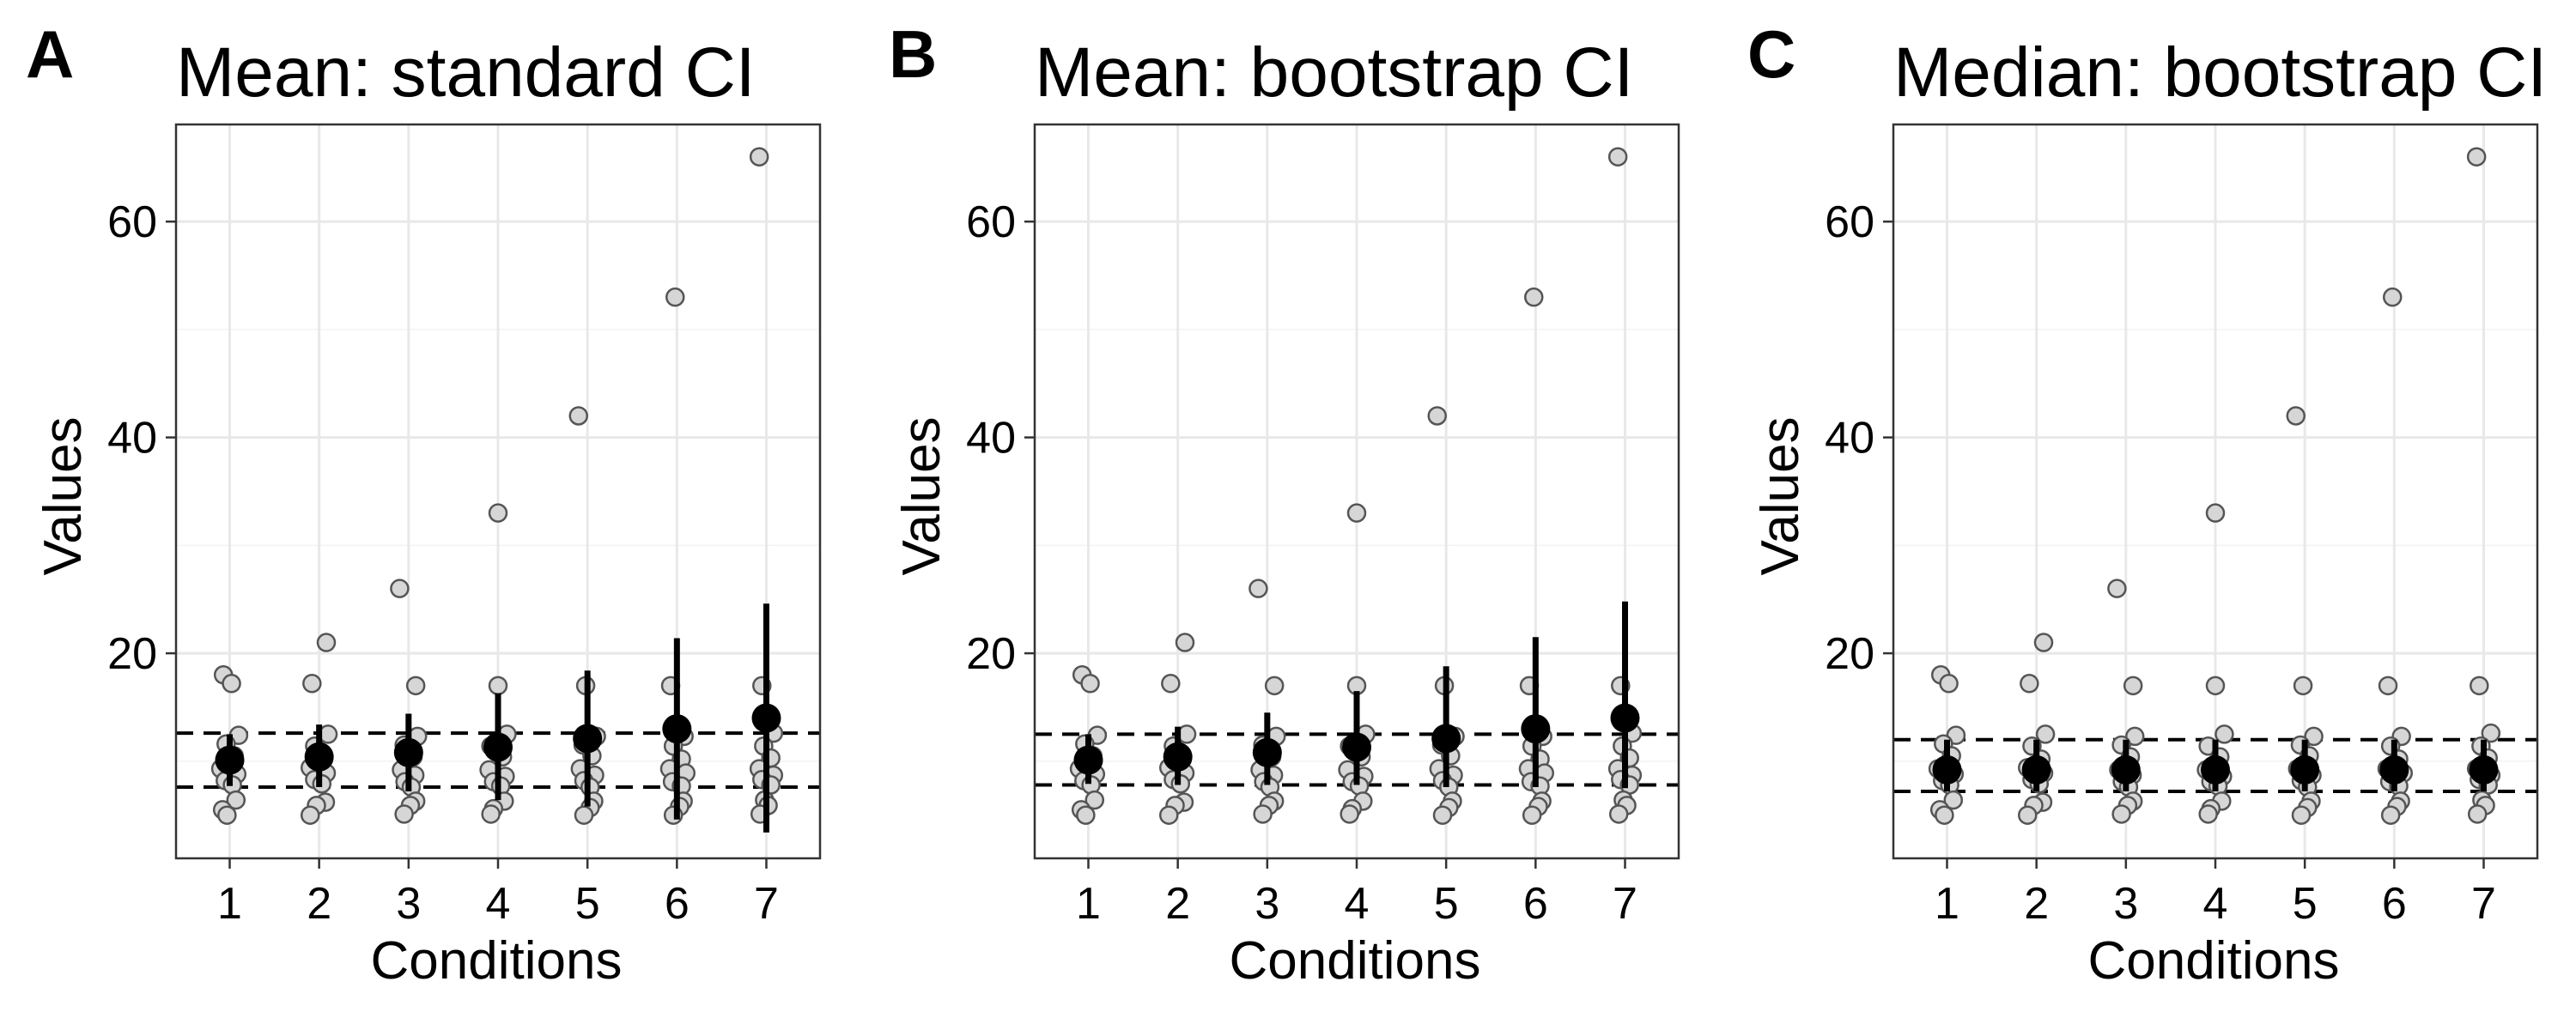 The image size is (2576, 1030). I want to click on panel-letter: B, so click(913, 54).